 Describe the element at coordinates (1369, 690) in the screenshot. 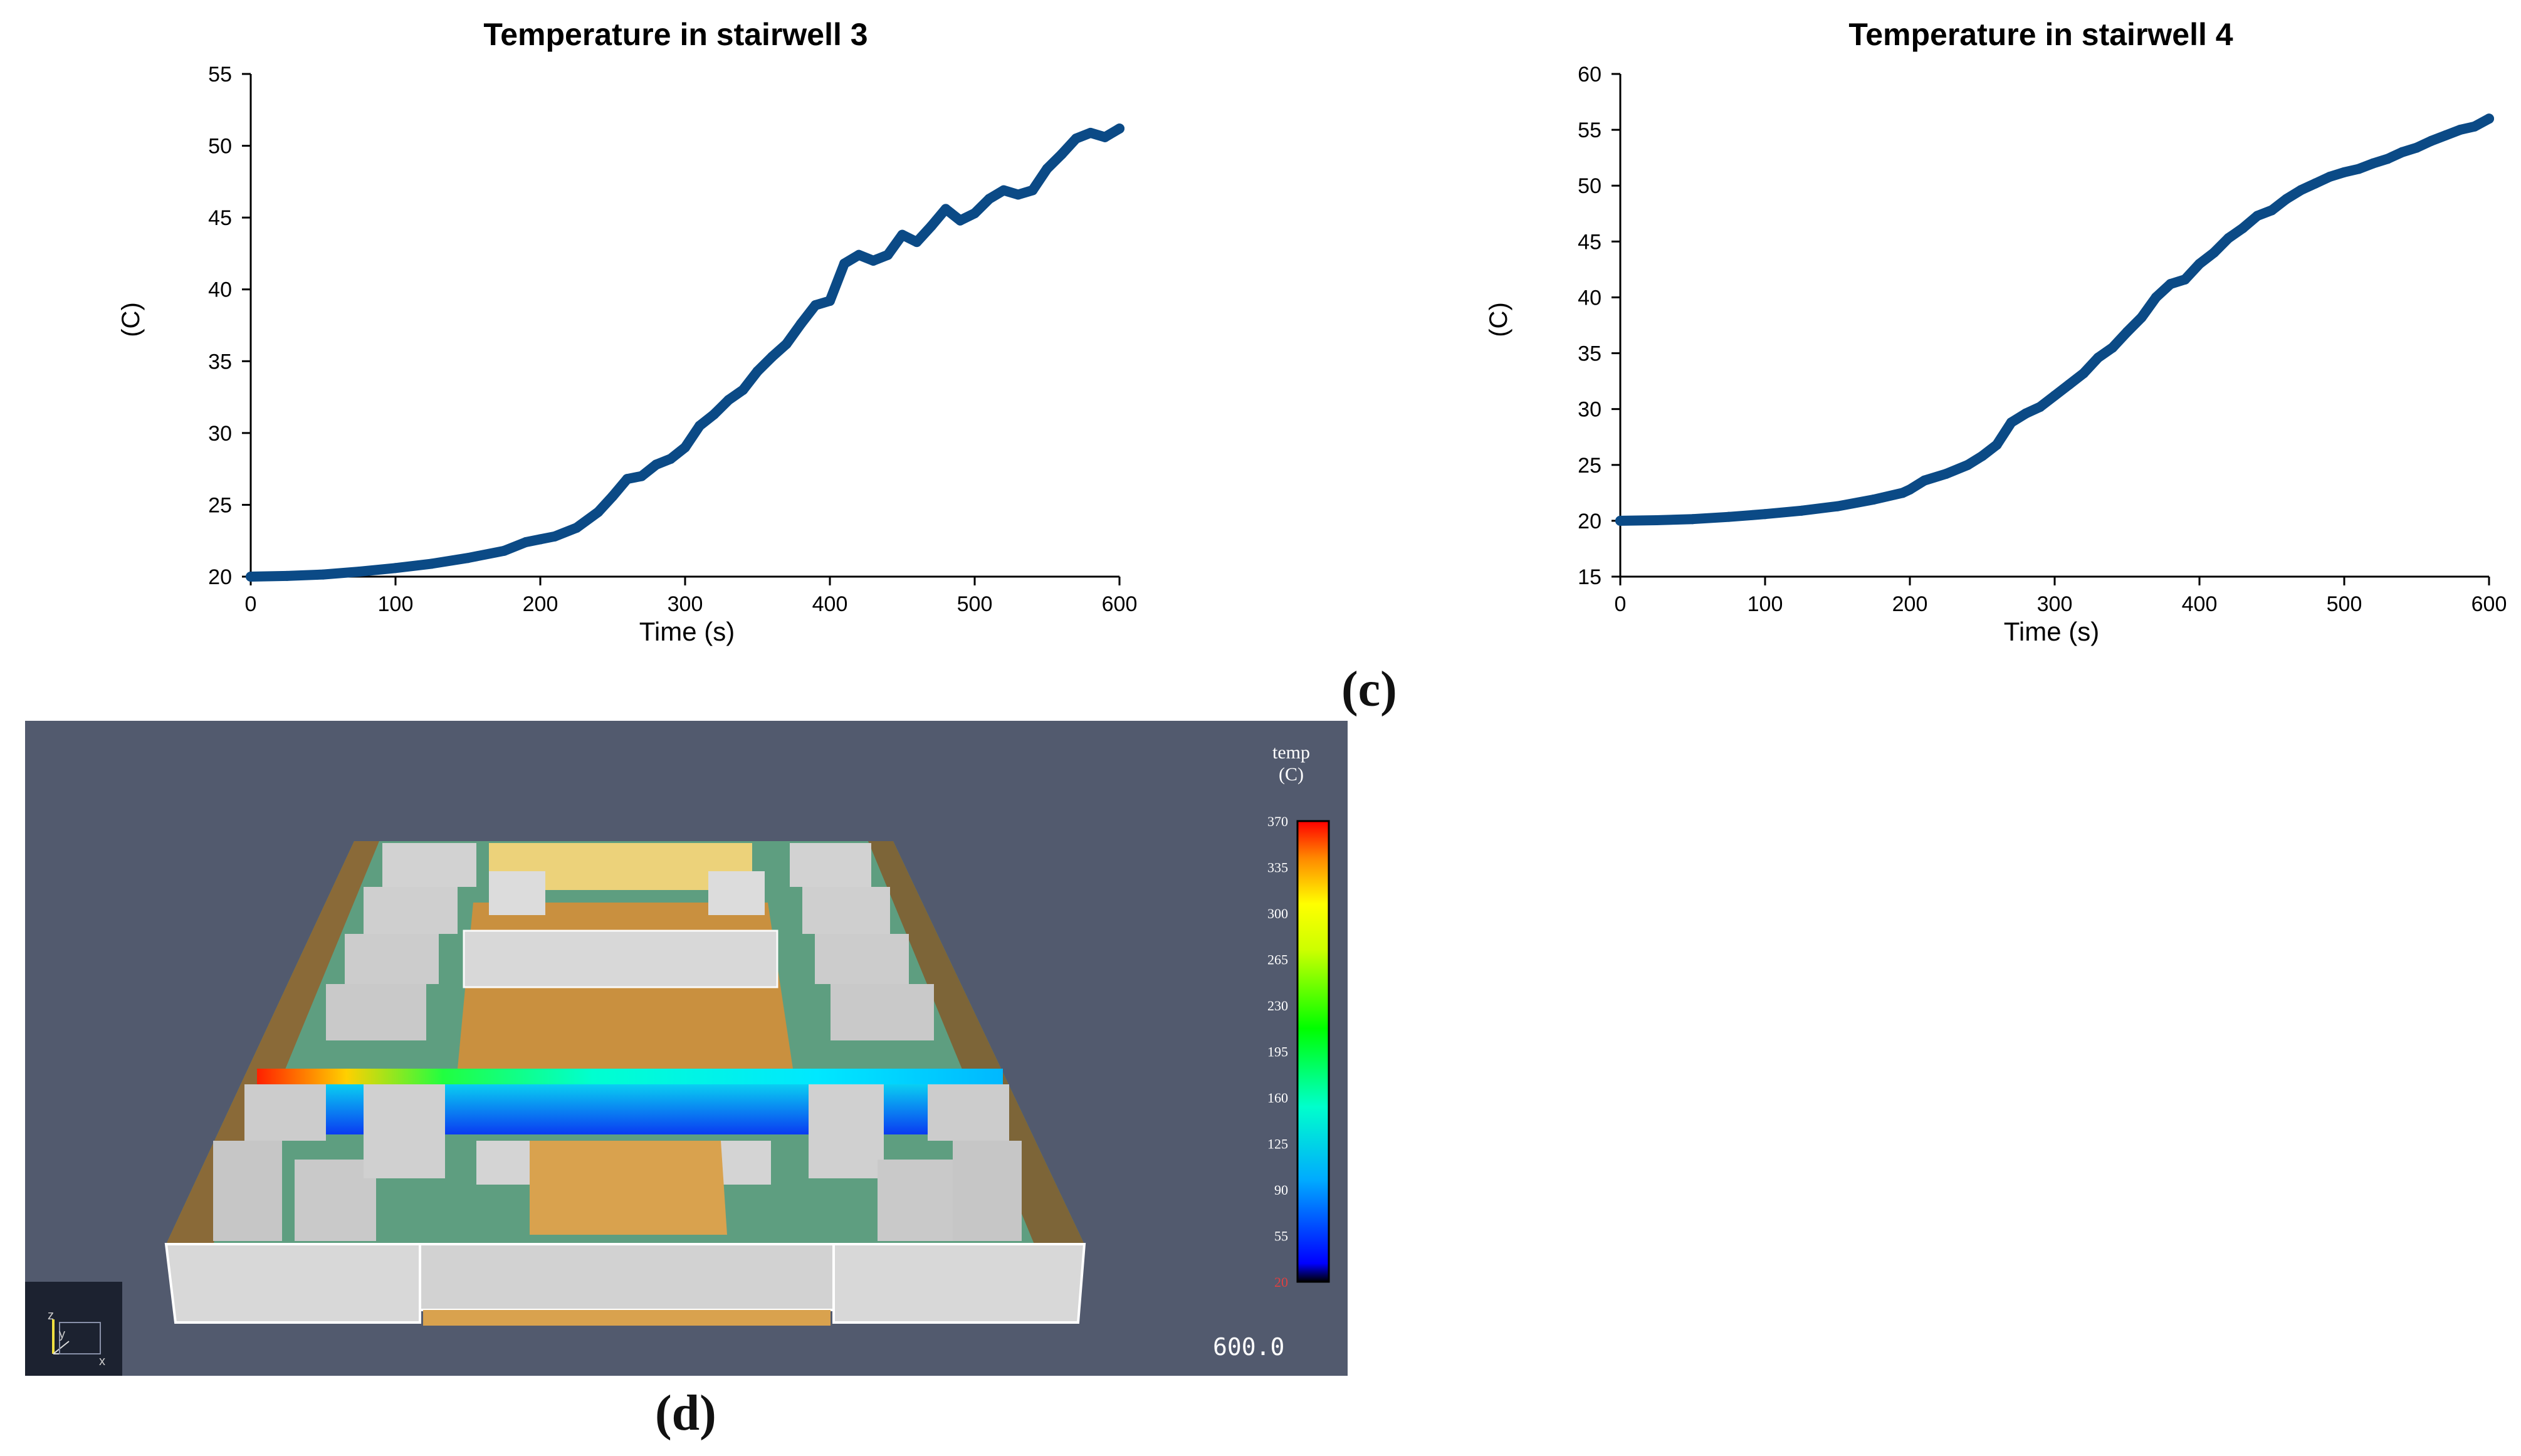

I see `panel-label-c: (c)` at that location.